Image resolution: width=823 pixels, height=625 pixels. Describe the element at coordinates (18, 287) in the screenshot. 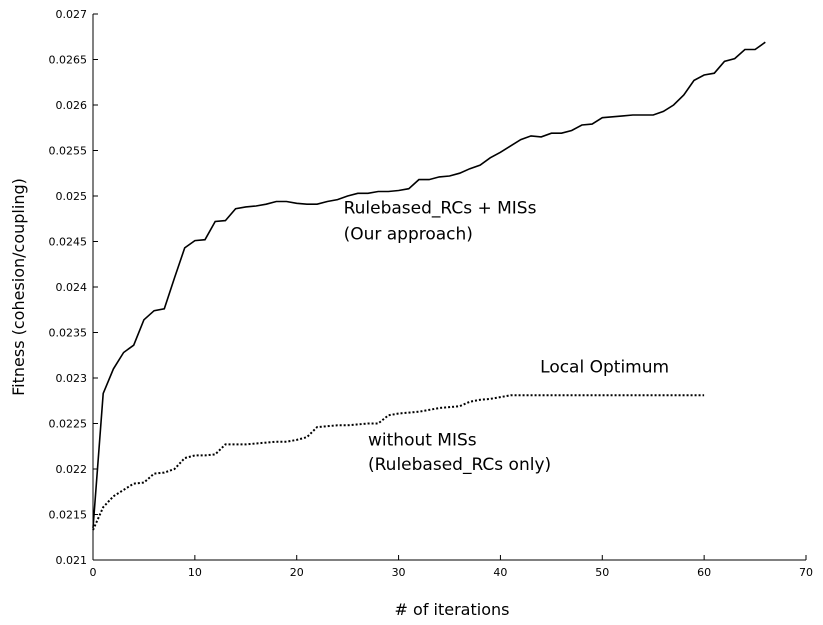

I see `y-axis-title: Fitness (cohesion/coupling)` at that location.